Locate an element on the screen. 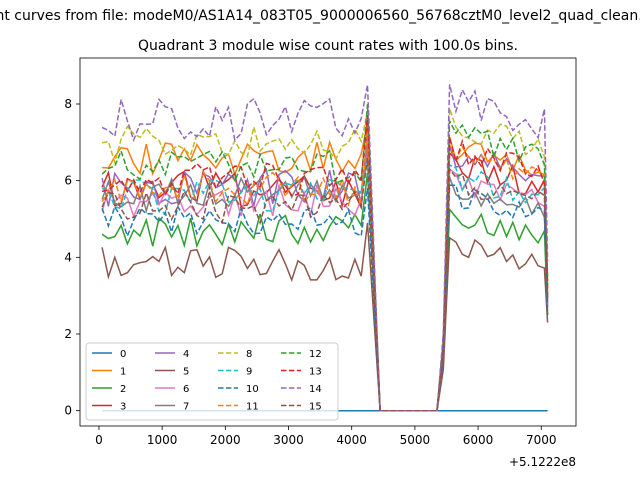 Image resolution: width=640 pixels, height=480 pixels. legend-label: 12 is located at coordinates (315, 354).